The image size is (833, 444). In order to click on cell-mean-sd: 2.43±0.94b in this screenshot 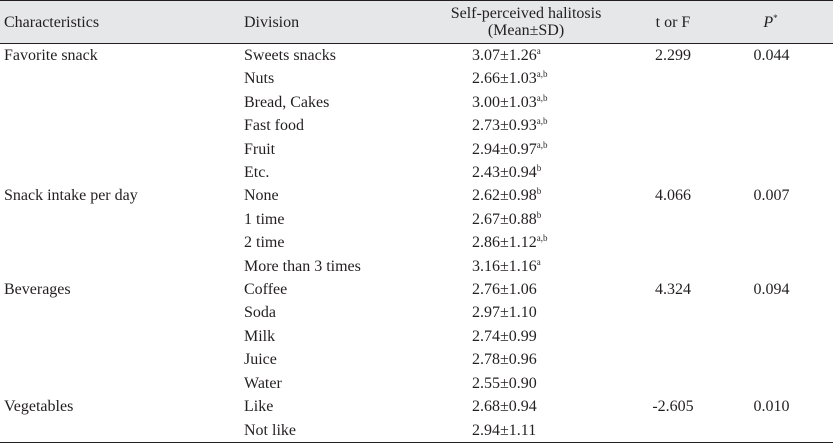, I will do `click(526, 172)`.